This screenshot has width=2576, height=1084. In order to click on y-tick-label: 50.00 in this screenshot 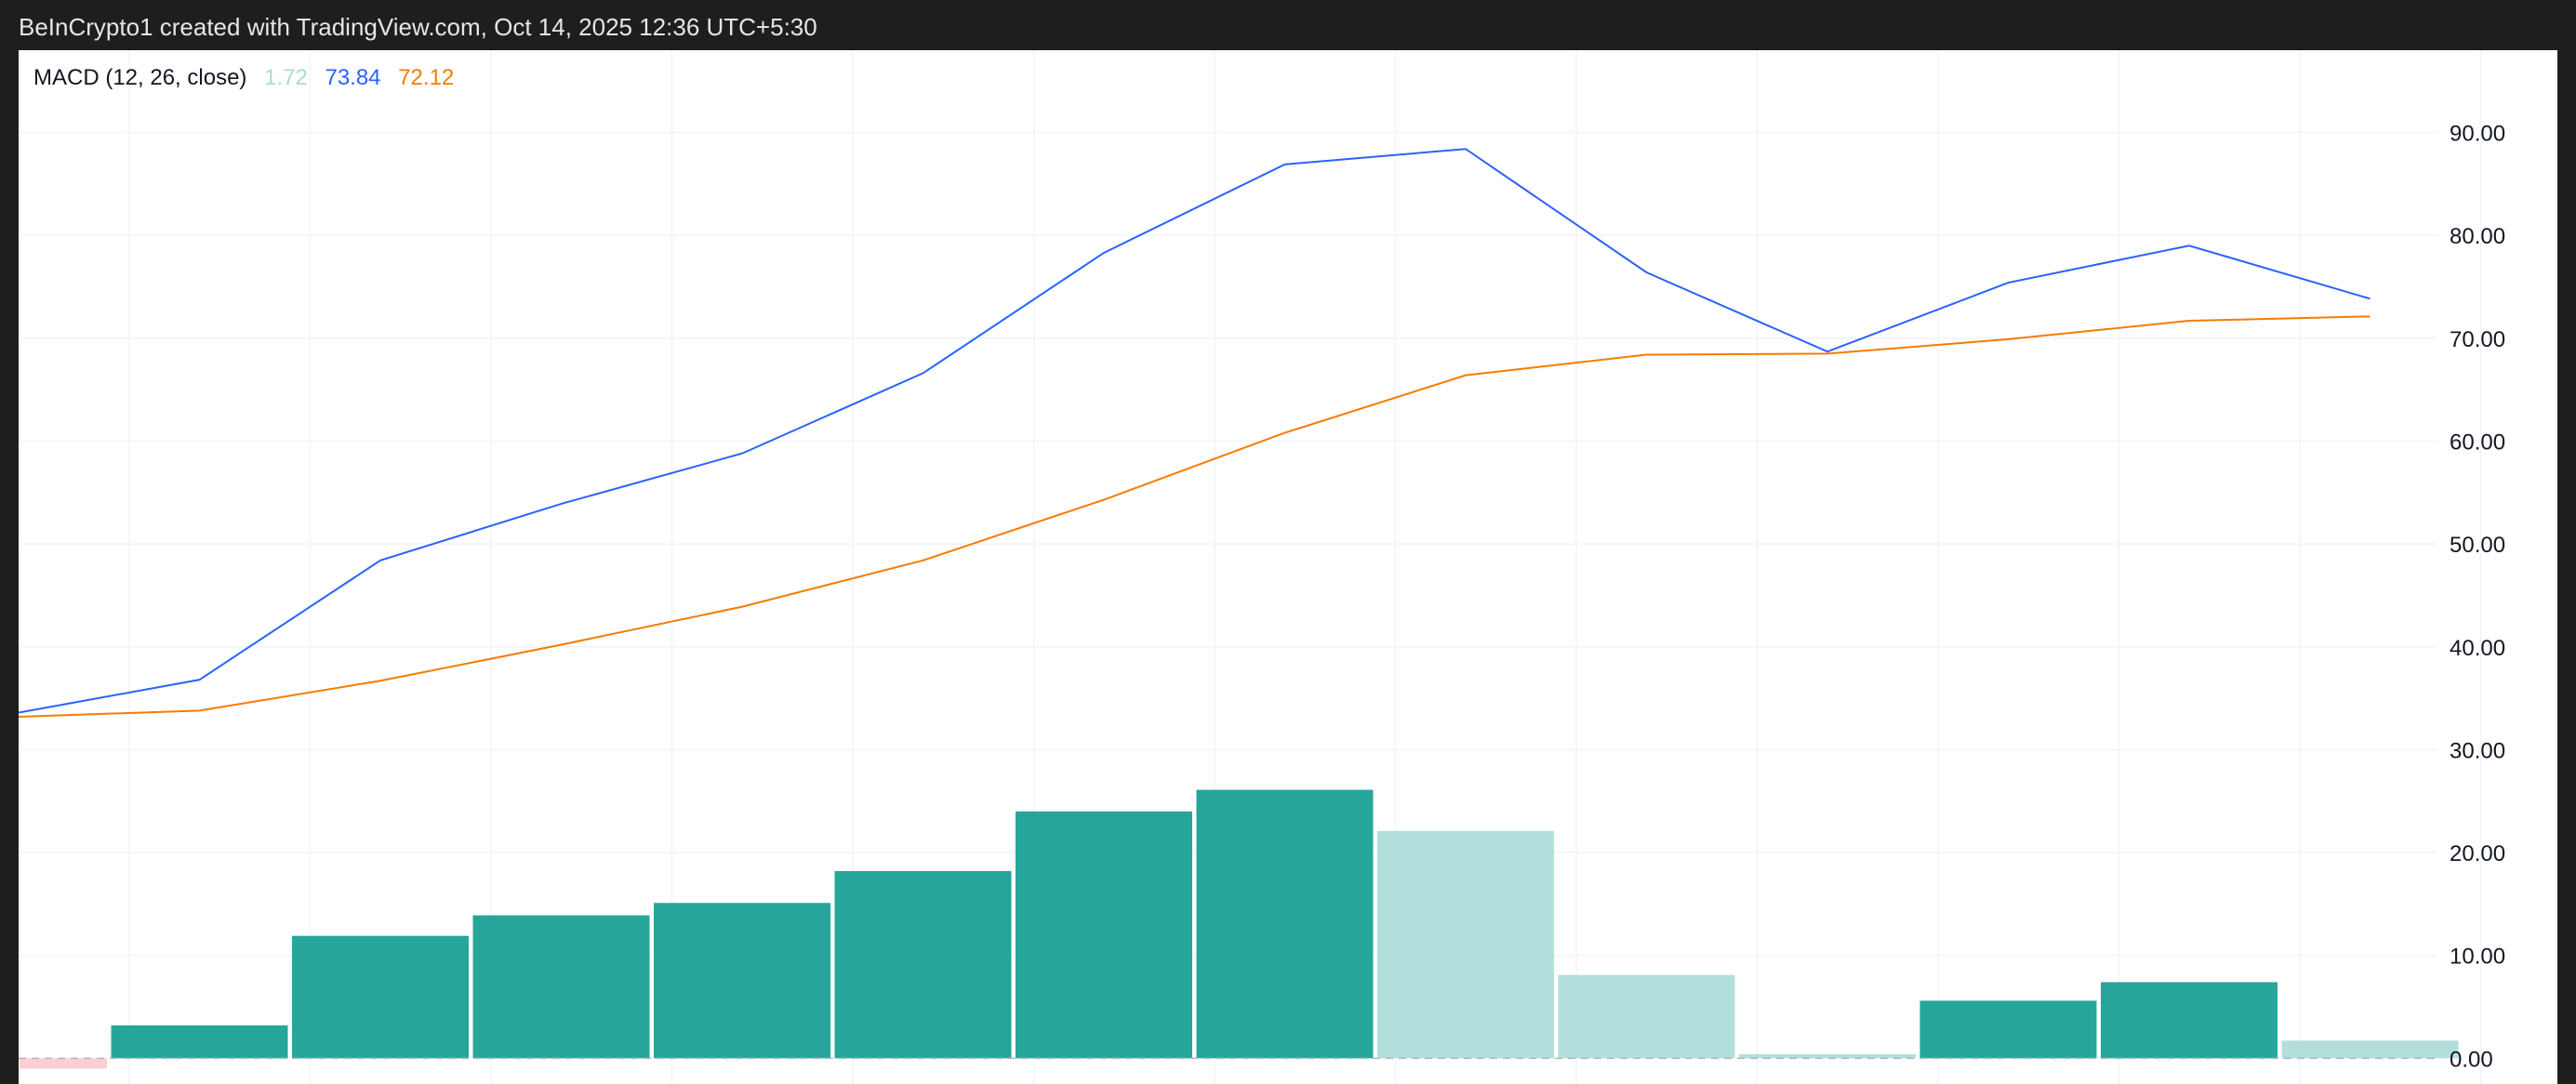, I will do `click(2477, 545)`.